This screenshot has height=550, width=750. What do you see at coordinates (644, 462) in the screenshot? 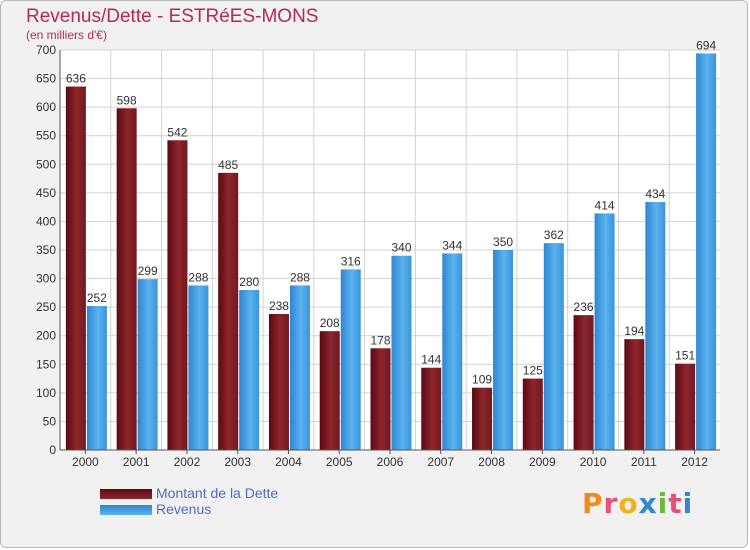
I see `x-tick-label: 2011` at bounding box center [644, 462].